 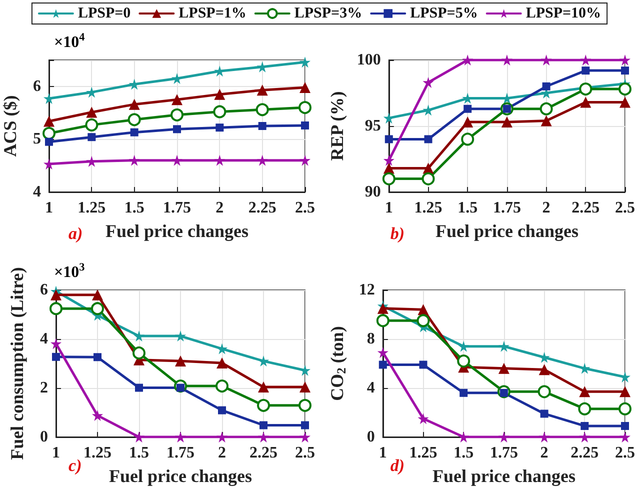 I want to click on y-tick-label: 95, so click(x=372, y=126).